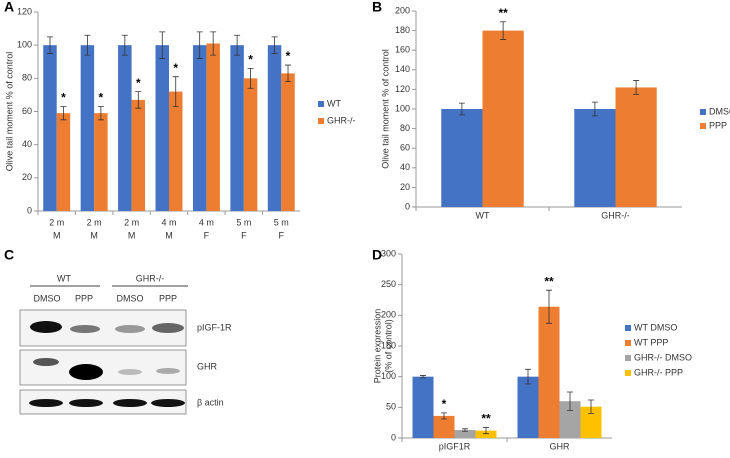 The height and width of the screenshot is (458, 730). What do you see at coordinates (718, 125) in the screenshot?
I see `legend-label: PPP` at bounding box center [718, 125].